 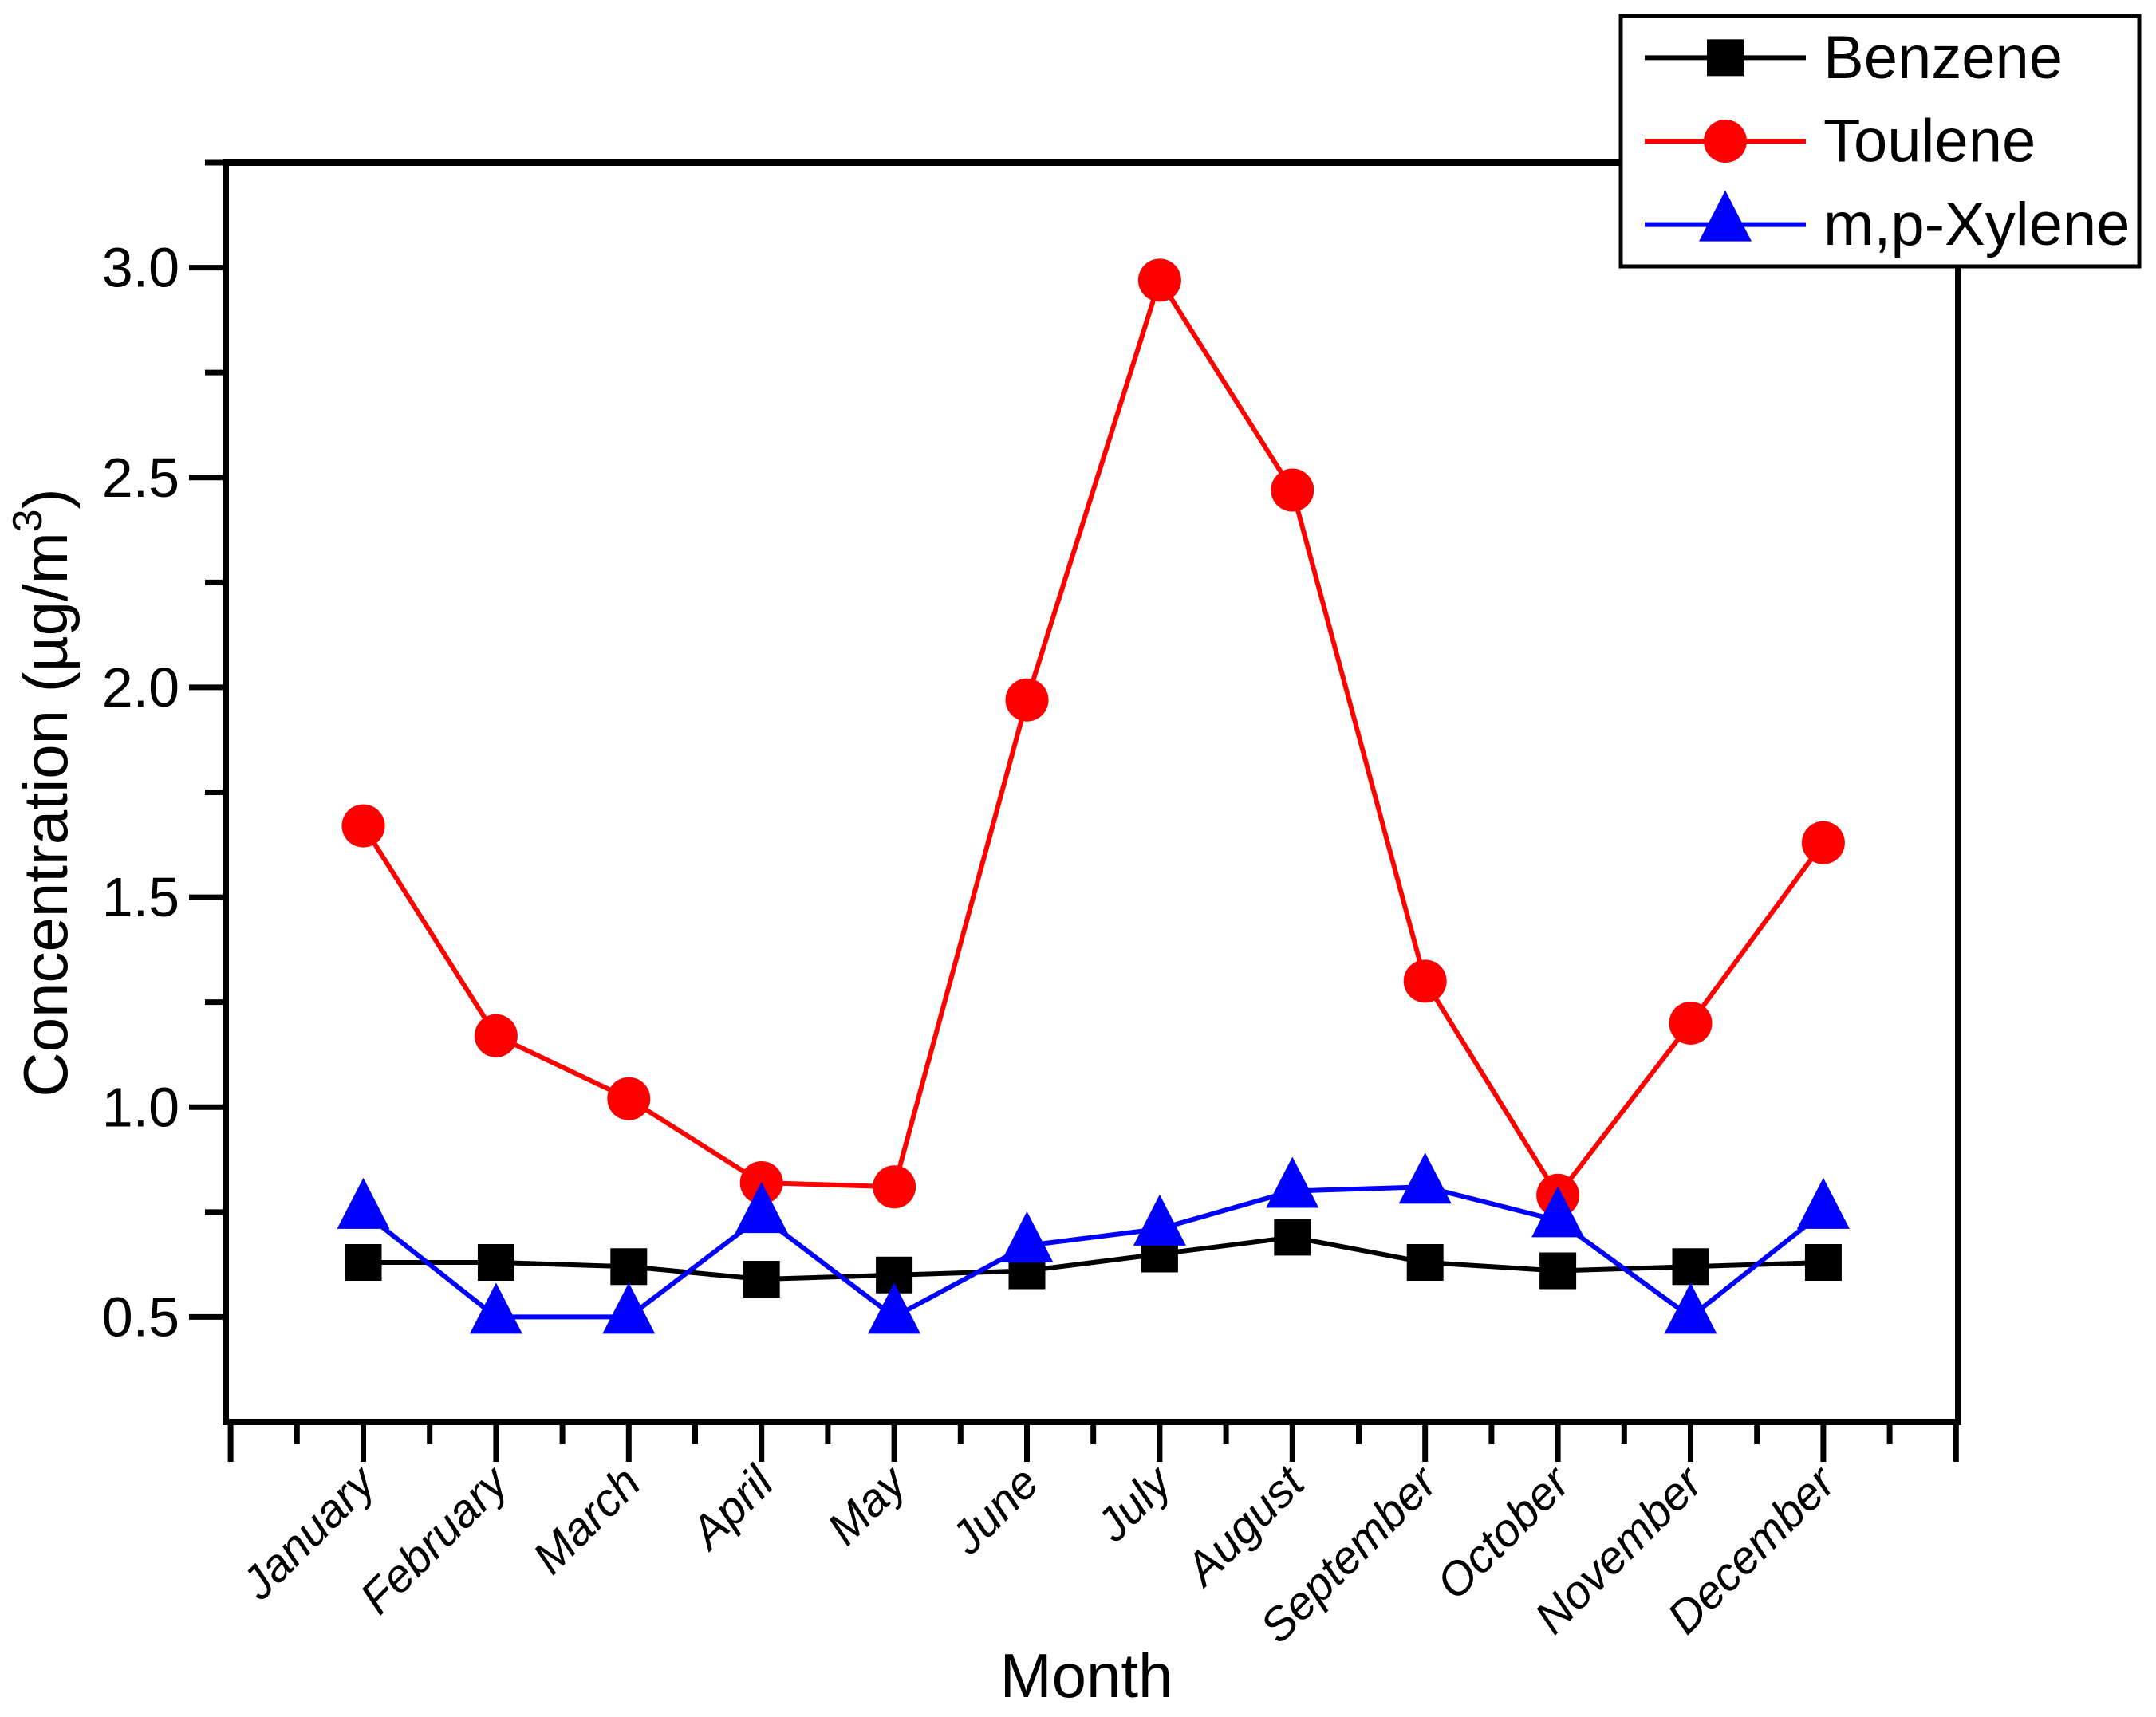 I want to click on x-axis-tick-label: July, so click(x=1135, y=1503).